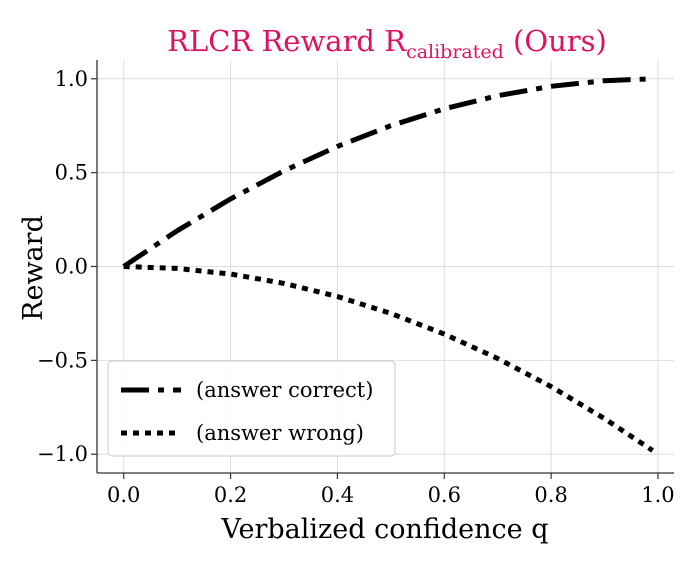 Image resolution: width=692 pixels, height=572 pixels. What do you see at coordinates (33, 268) in the screenshot?
I see `y-axis-label: Reward` at bounding box center [33, 268].